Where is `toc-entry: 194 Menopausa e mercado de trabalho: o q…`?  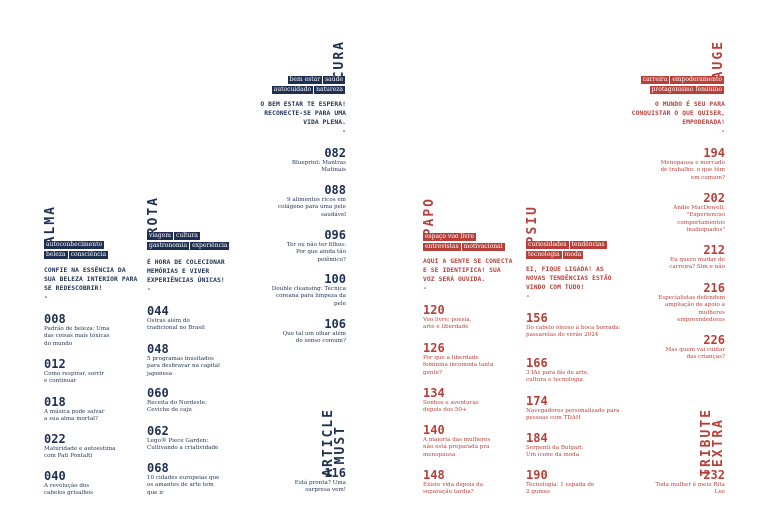 toc-entry: 194 Menopausa e mercado de trabalho: o q… is located at coordinates (690, 164).